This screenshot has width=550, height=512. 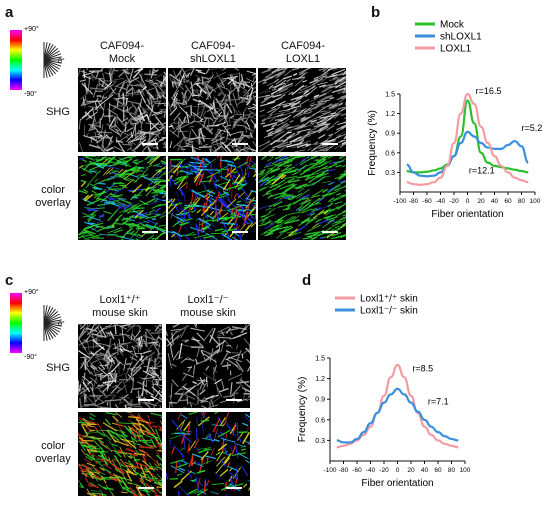 What do you see at coordinates (58, 112) in the screenshot?
I see `row-label-shg-a: SHG` at bounding box center [58, 112].